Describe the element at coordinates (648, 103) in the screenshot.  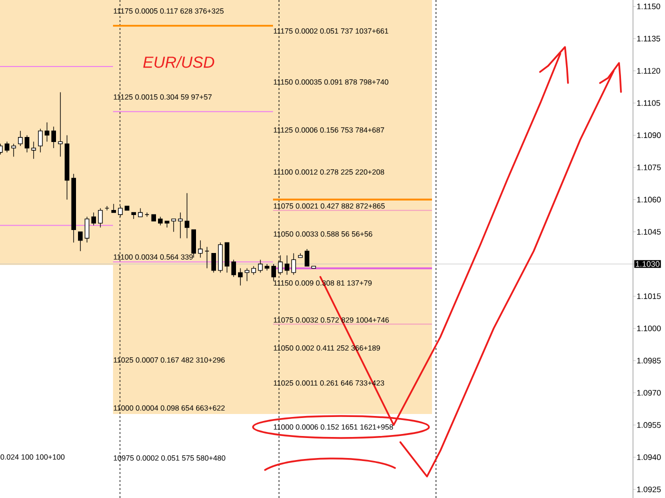
I see `y-tick-label: 1.1105` at that location.